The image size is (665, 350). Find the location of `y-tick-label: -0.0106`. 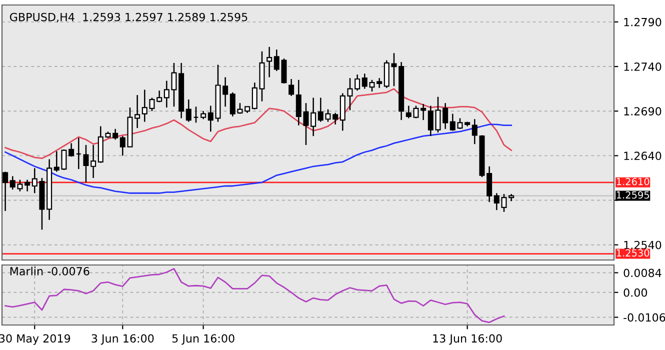

y-tick-label: -0.0106 is located at coordinates (644, 317).